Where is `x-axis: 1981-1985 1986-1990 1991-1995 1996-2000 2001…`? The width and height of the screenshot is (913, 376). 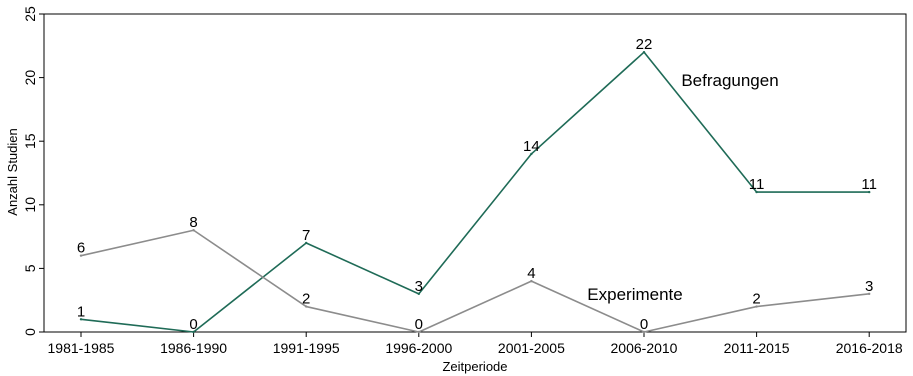
x-axis: 1981-1985 1986-1990 1991-1995 1996-2000 2001… is located at coordinates (475, 344).